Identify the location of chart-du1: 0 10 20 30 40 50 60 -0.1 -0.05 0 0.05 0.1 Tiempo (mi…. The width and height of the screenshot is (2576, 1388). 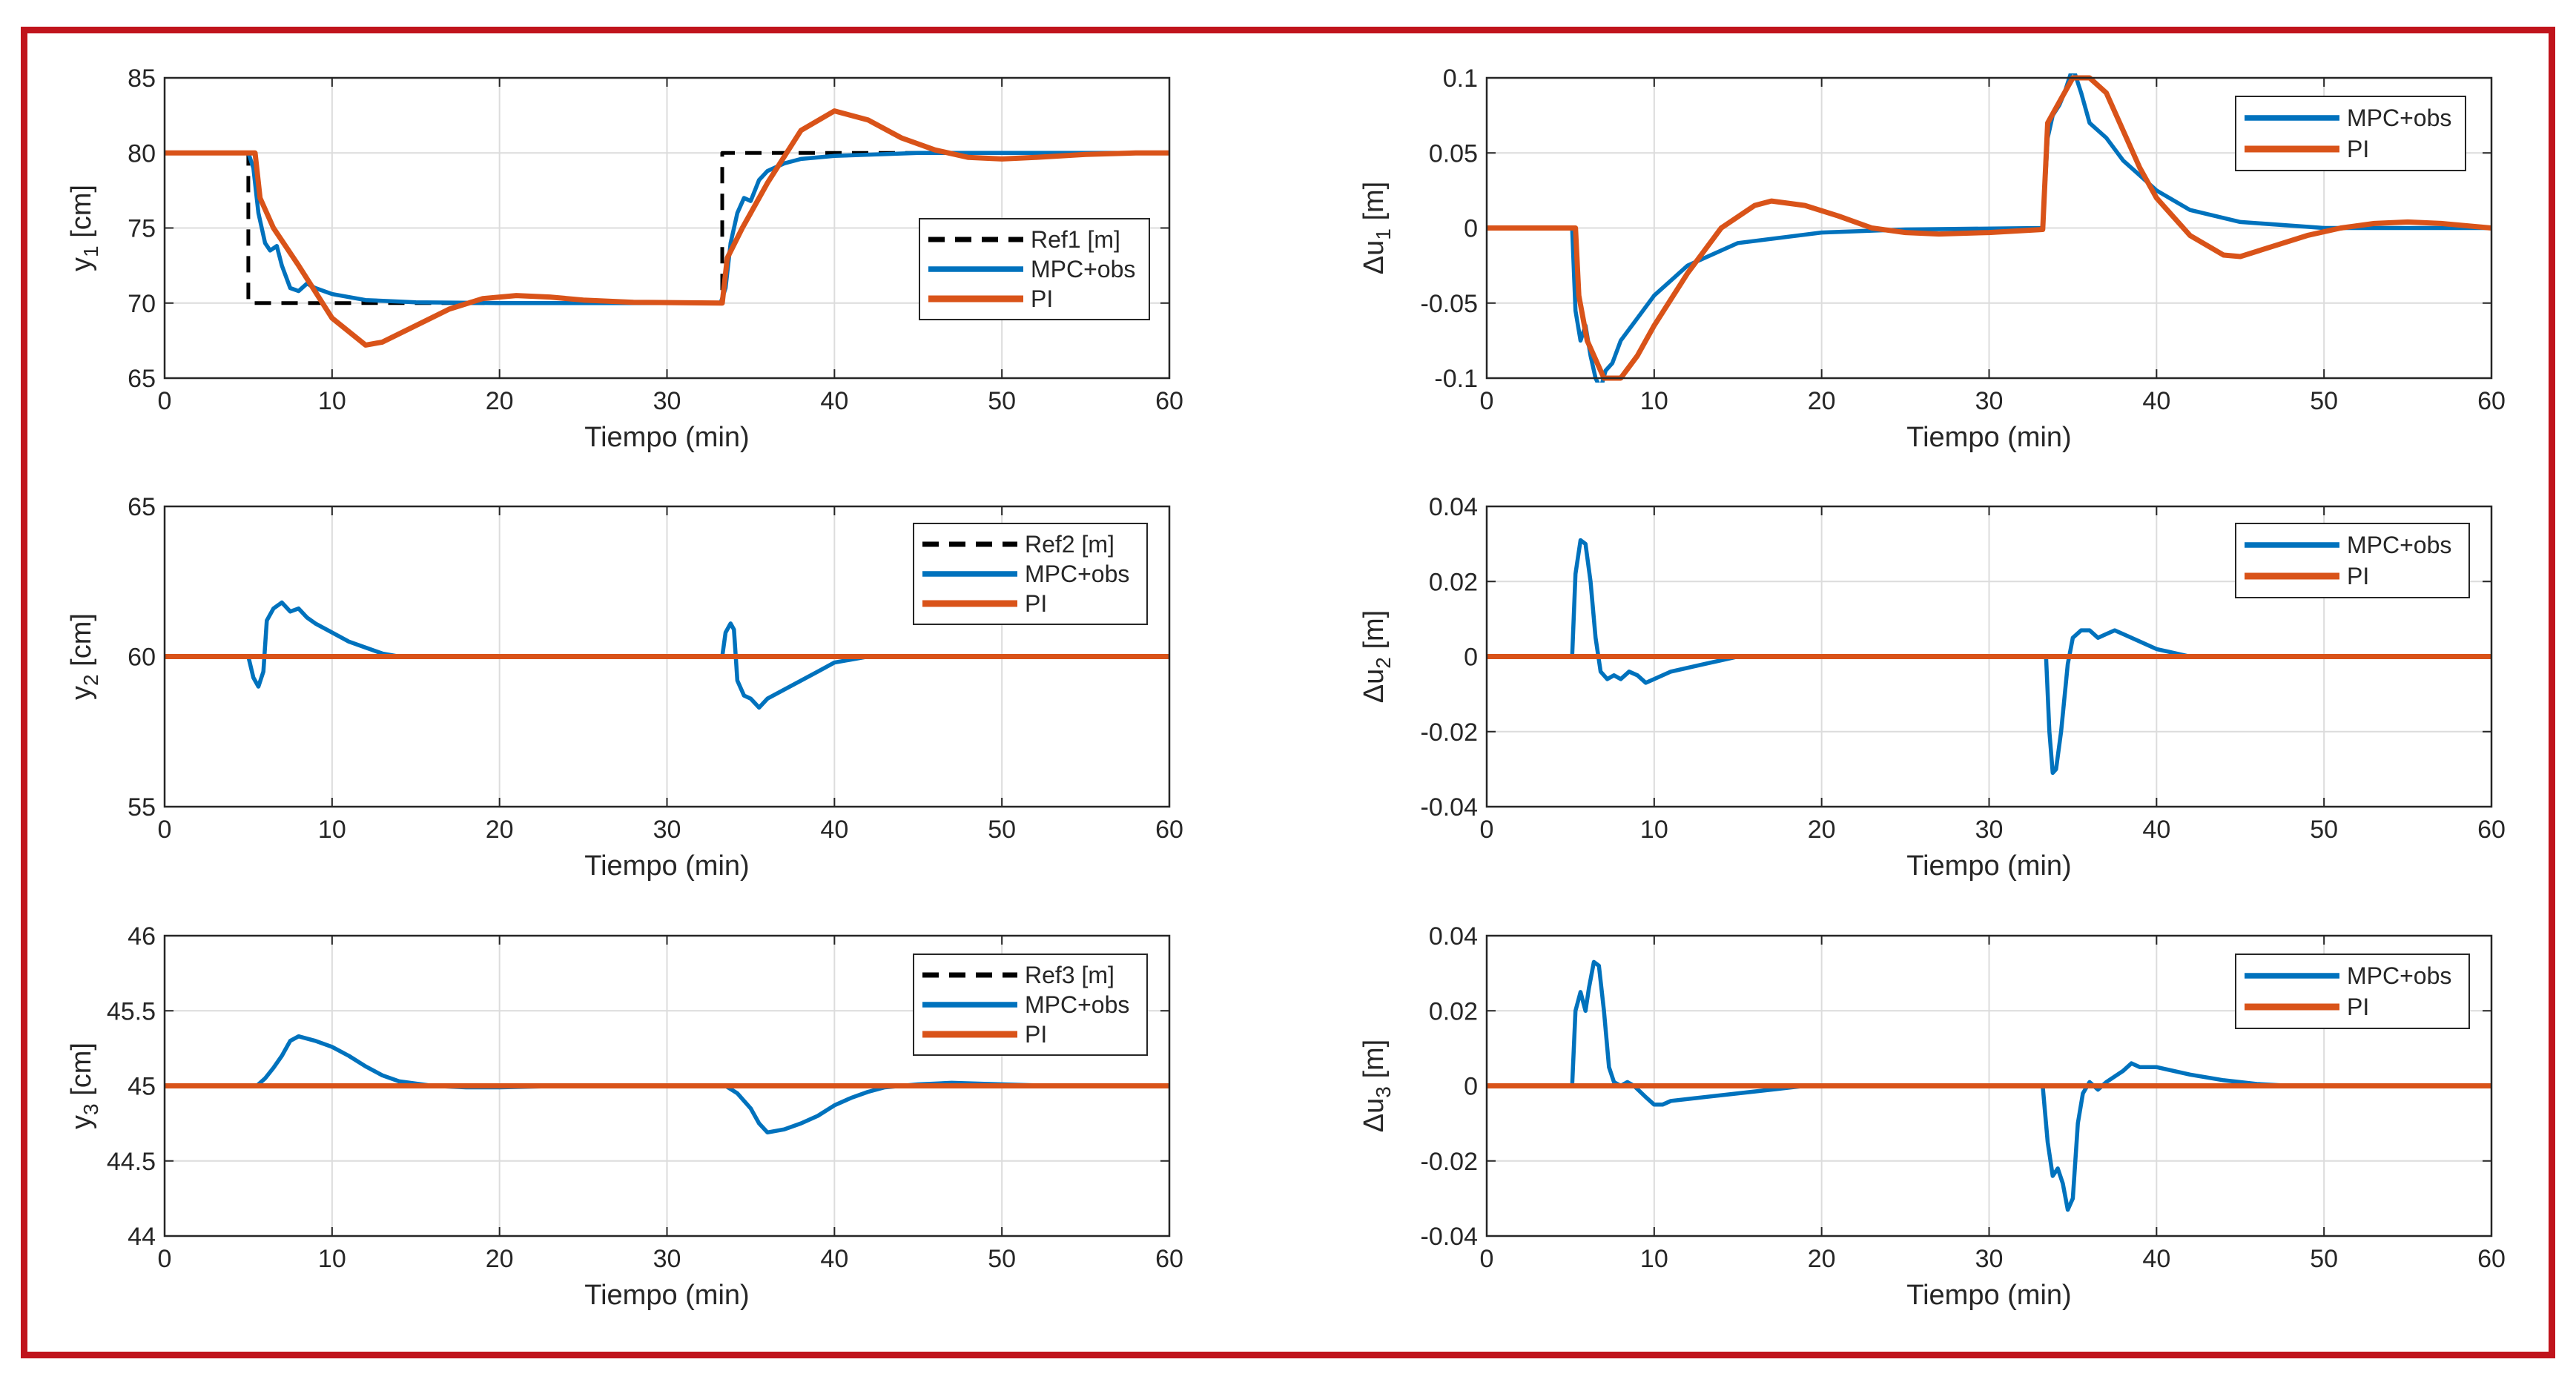
(1932, 259).